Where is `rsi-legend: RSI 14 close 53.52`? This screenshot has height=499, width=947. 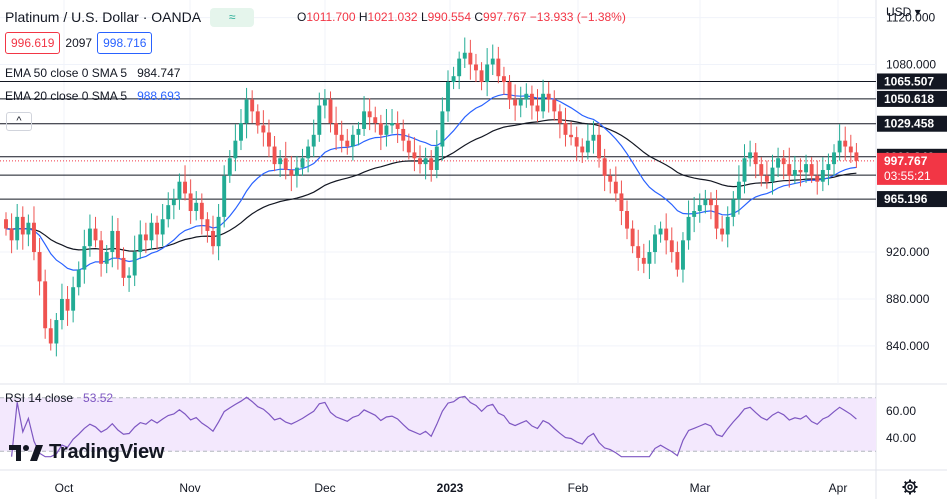 rsi-legend: RSI 14 close 53.52 is located at coordinates (59, 398).